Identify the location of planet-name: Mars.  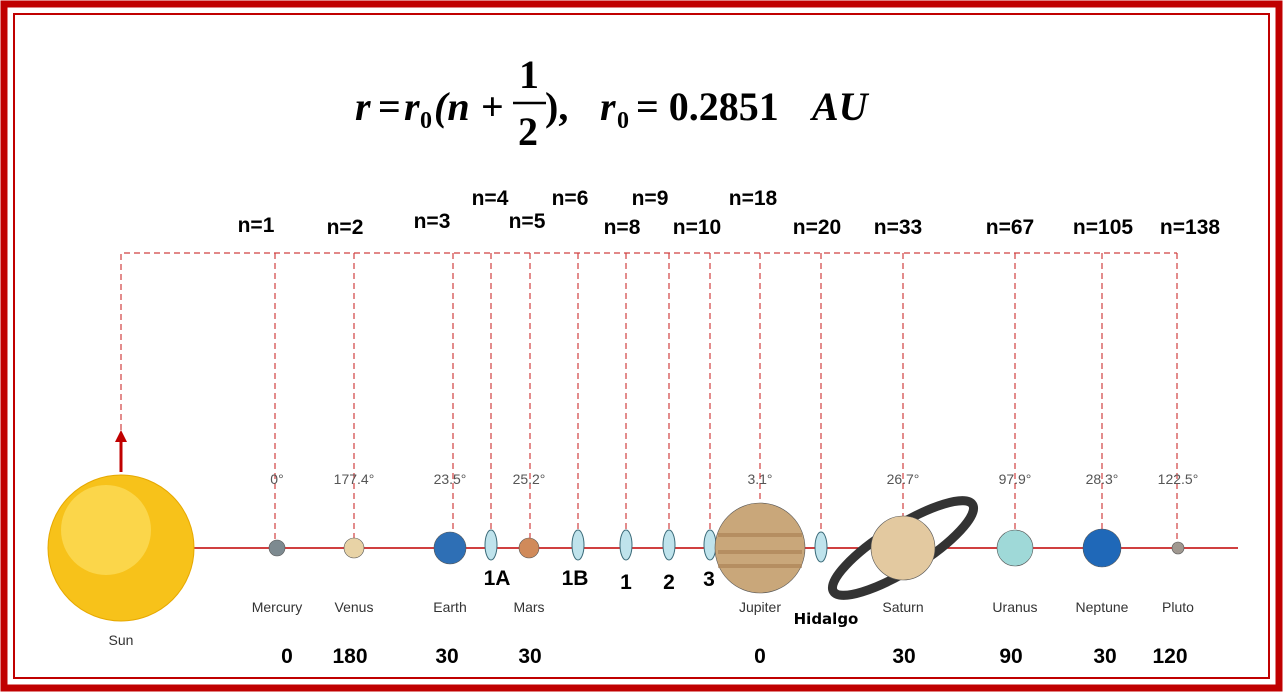
(528, 607).